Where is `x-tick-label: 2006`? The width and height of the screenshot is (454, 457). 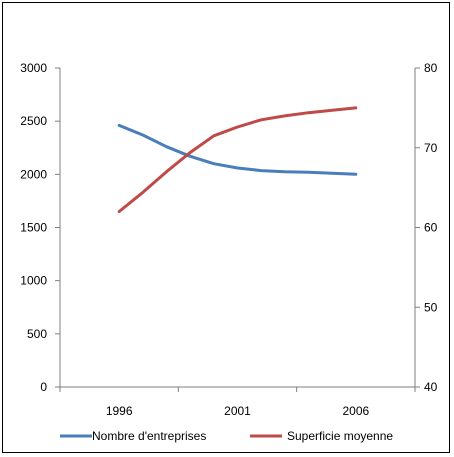 x-tick-label: 2006 is located at coordinates (355, 411).